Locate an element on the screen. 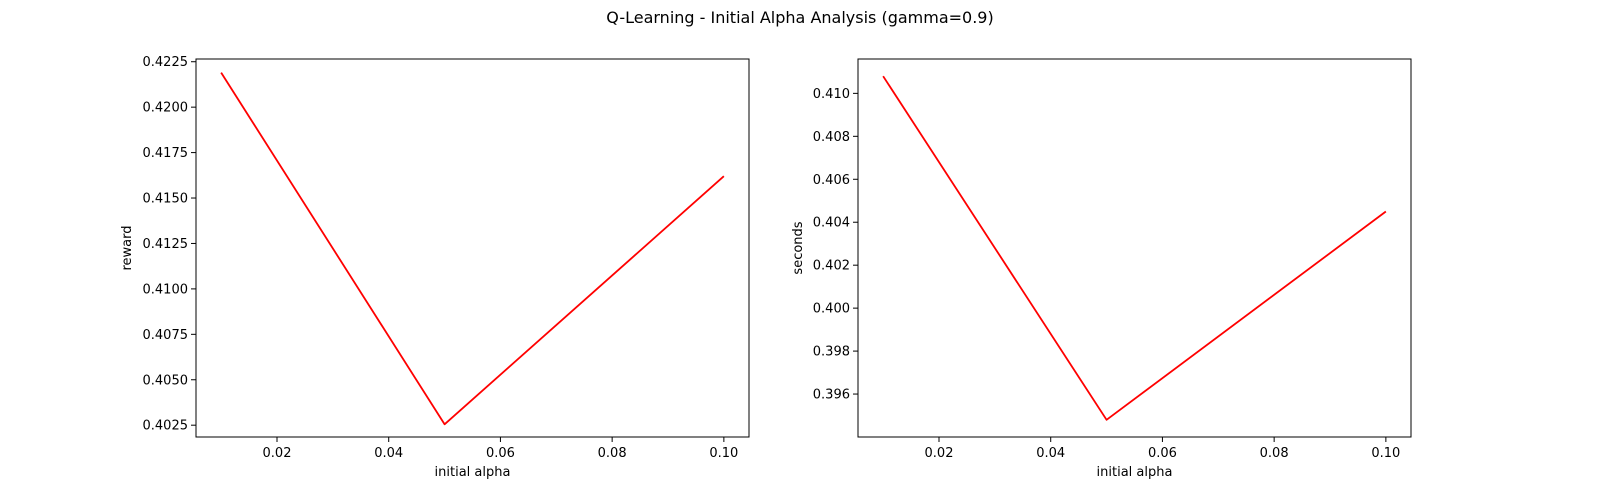 Image resolution: width=1600 pixels, height=500 pixels. y-tick-label: 0.402 is located at coordinates (831, 266).